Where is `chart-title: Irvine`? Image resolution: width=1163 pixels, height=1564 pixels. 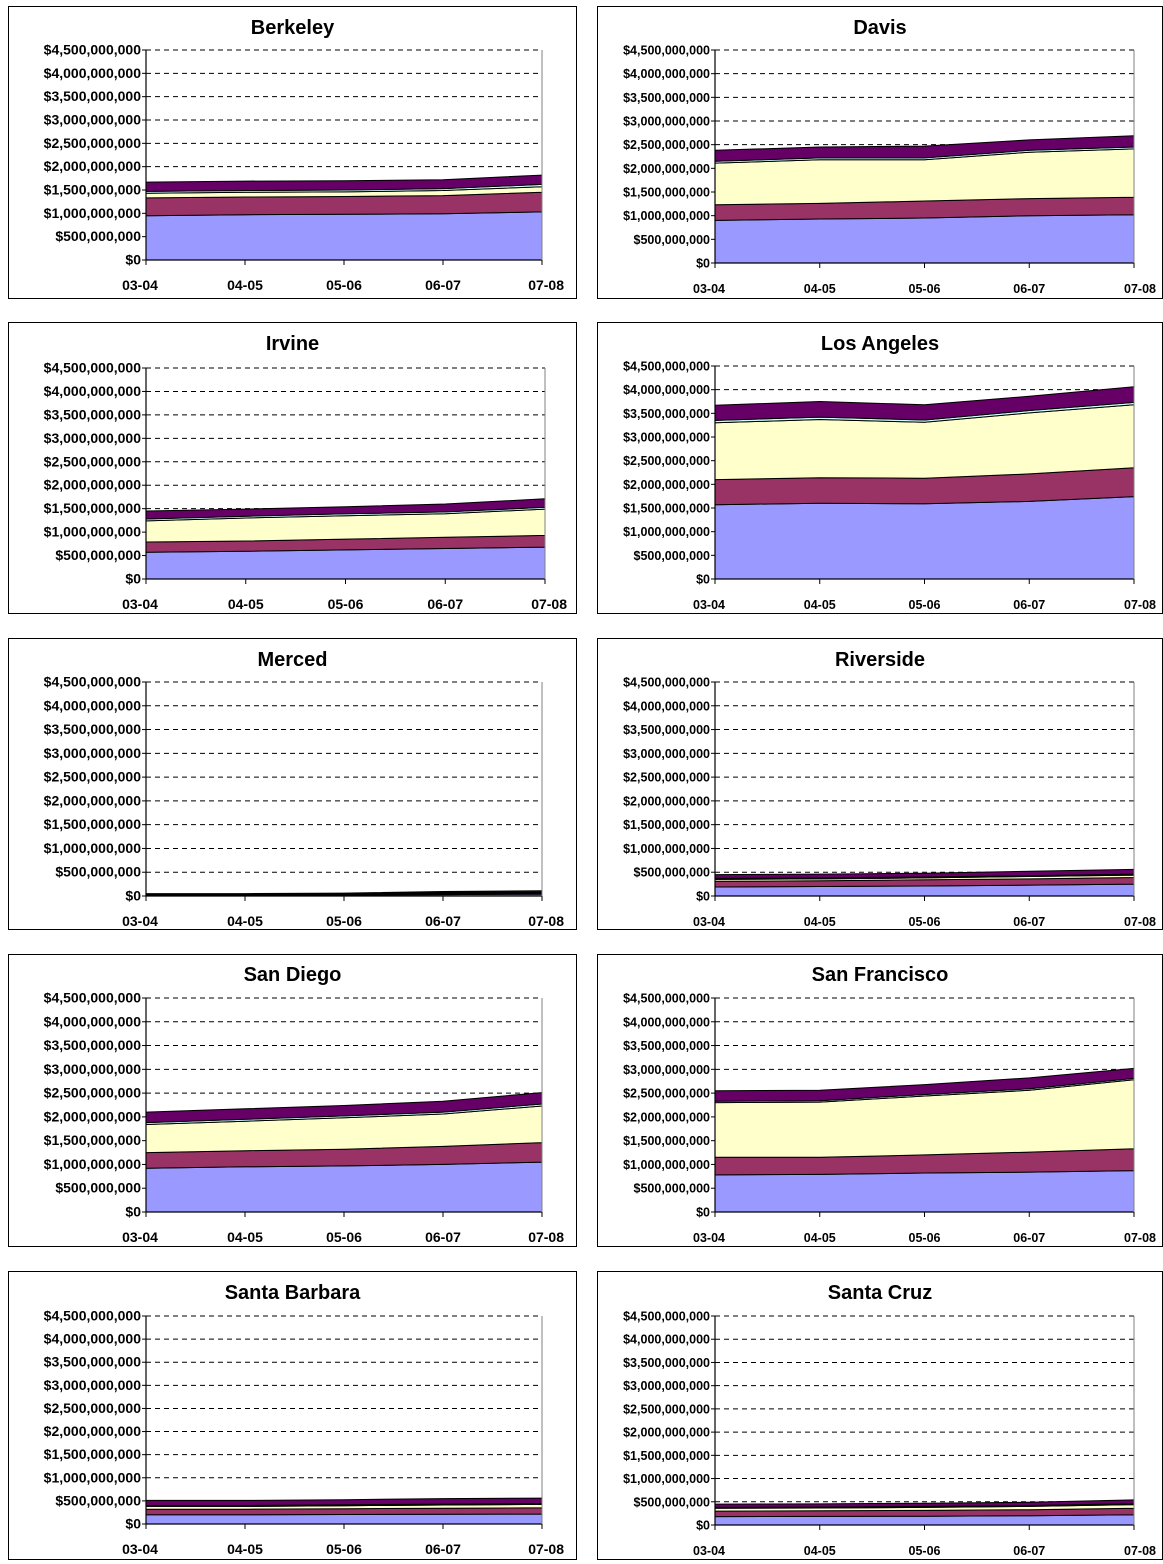 chart-title: Irvine is located at coordinates (292, 344).